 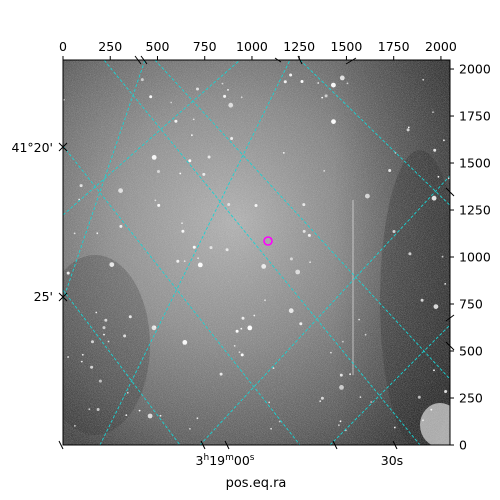 What do you see at coordinates (392, 460) in the screenshot?
I see `ra-label-2: 30s` at bounding box center [392, 460].